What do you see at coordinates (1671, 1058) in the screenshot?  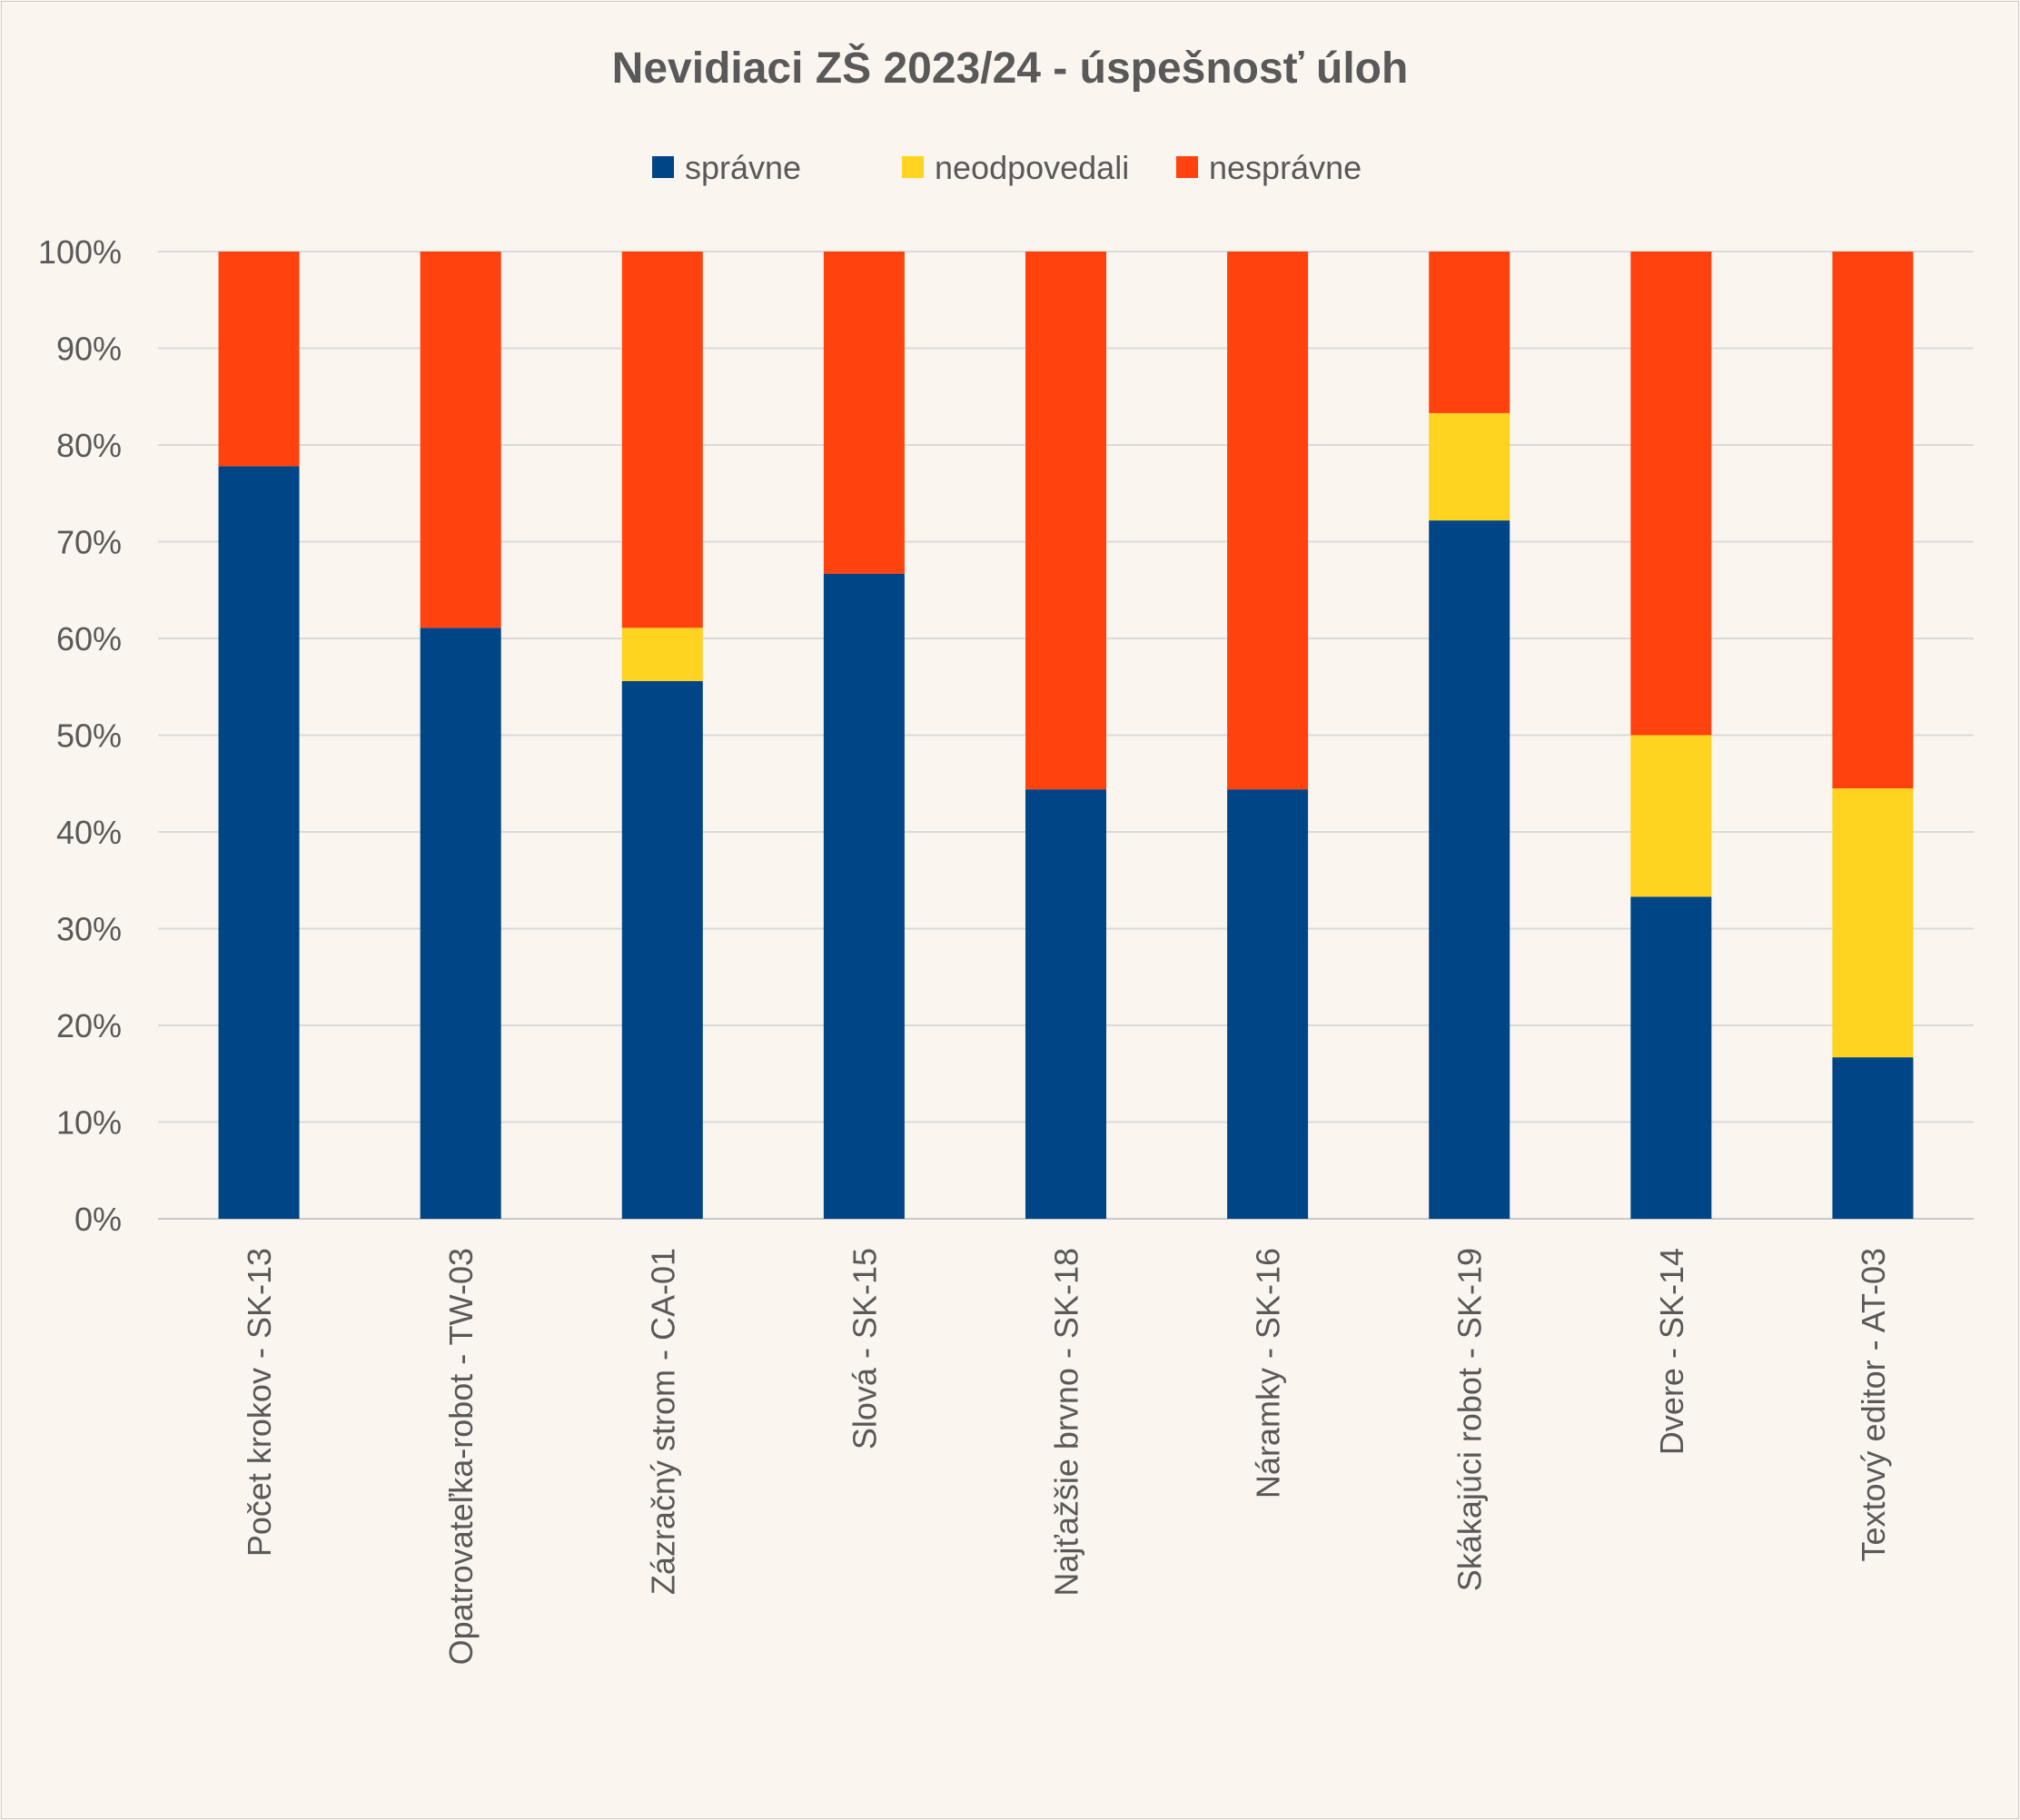 I see `bar-segment-správne-8` at bounding box center [1671, 1058].